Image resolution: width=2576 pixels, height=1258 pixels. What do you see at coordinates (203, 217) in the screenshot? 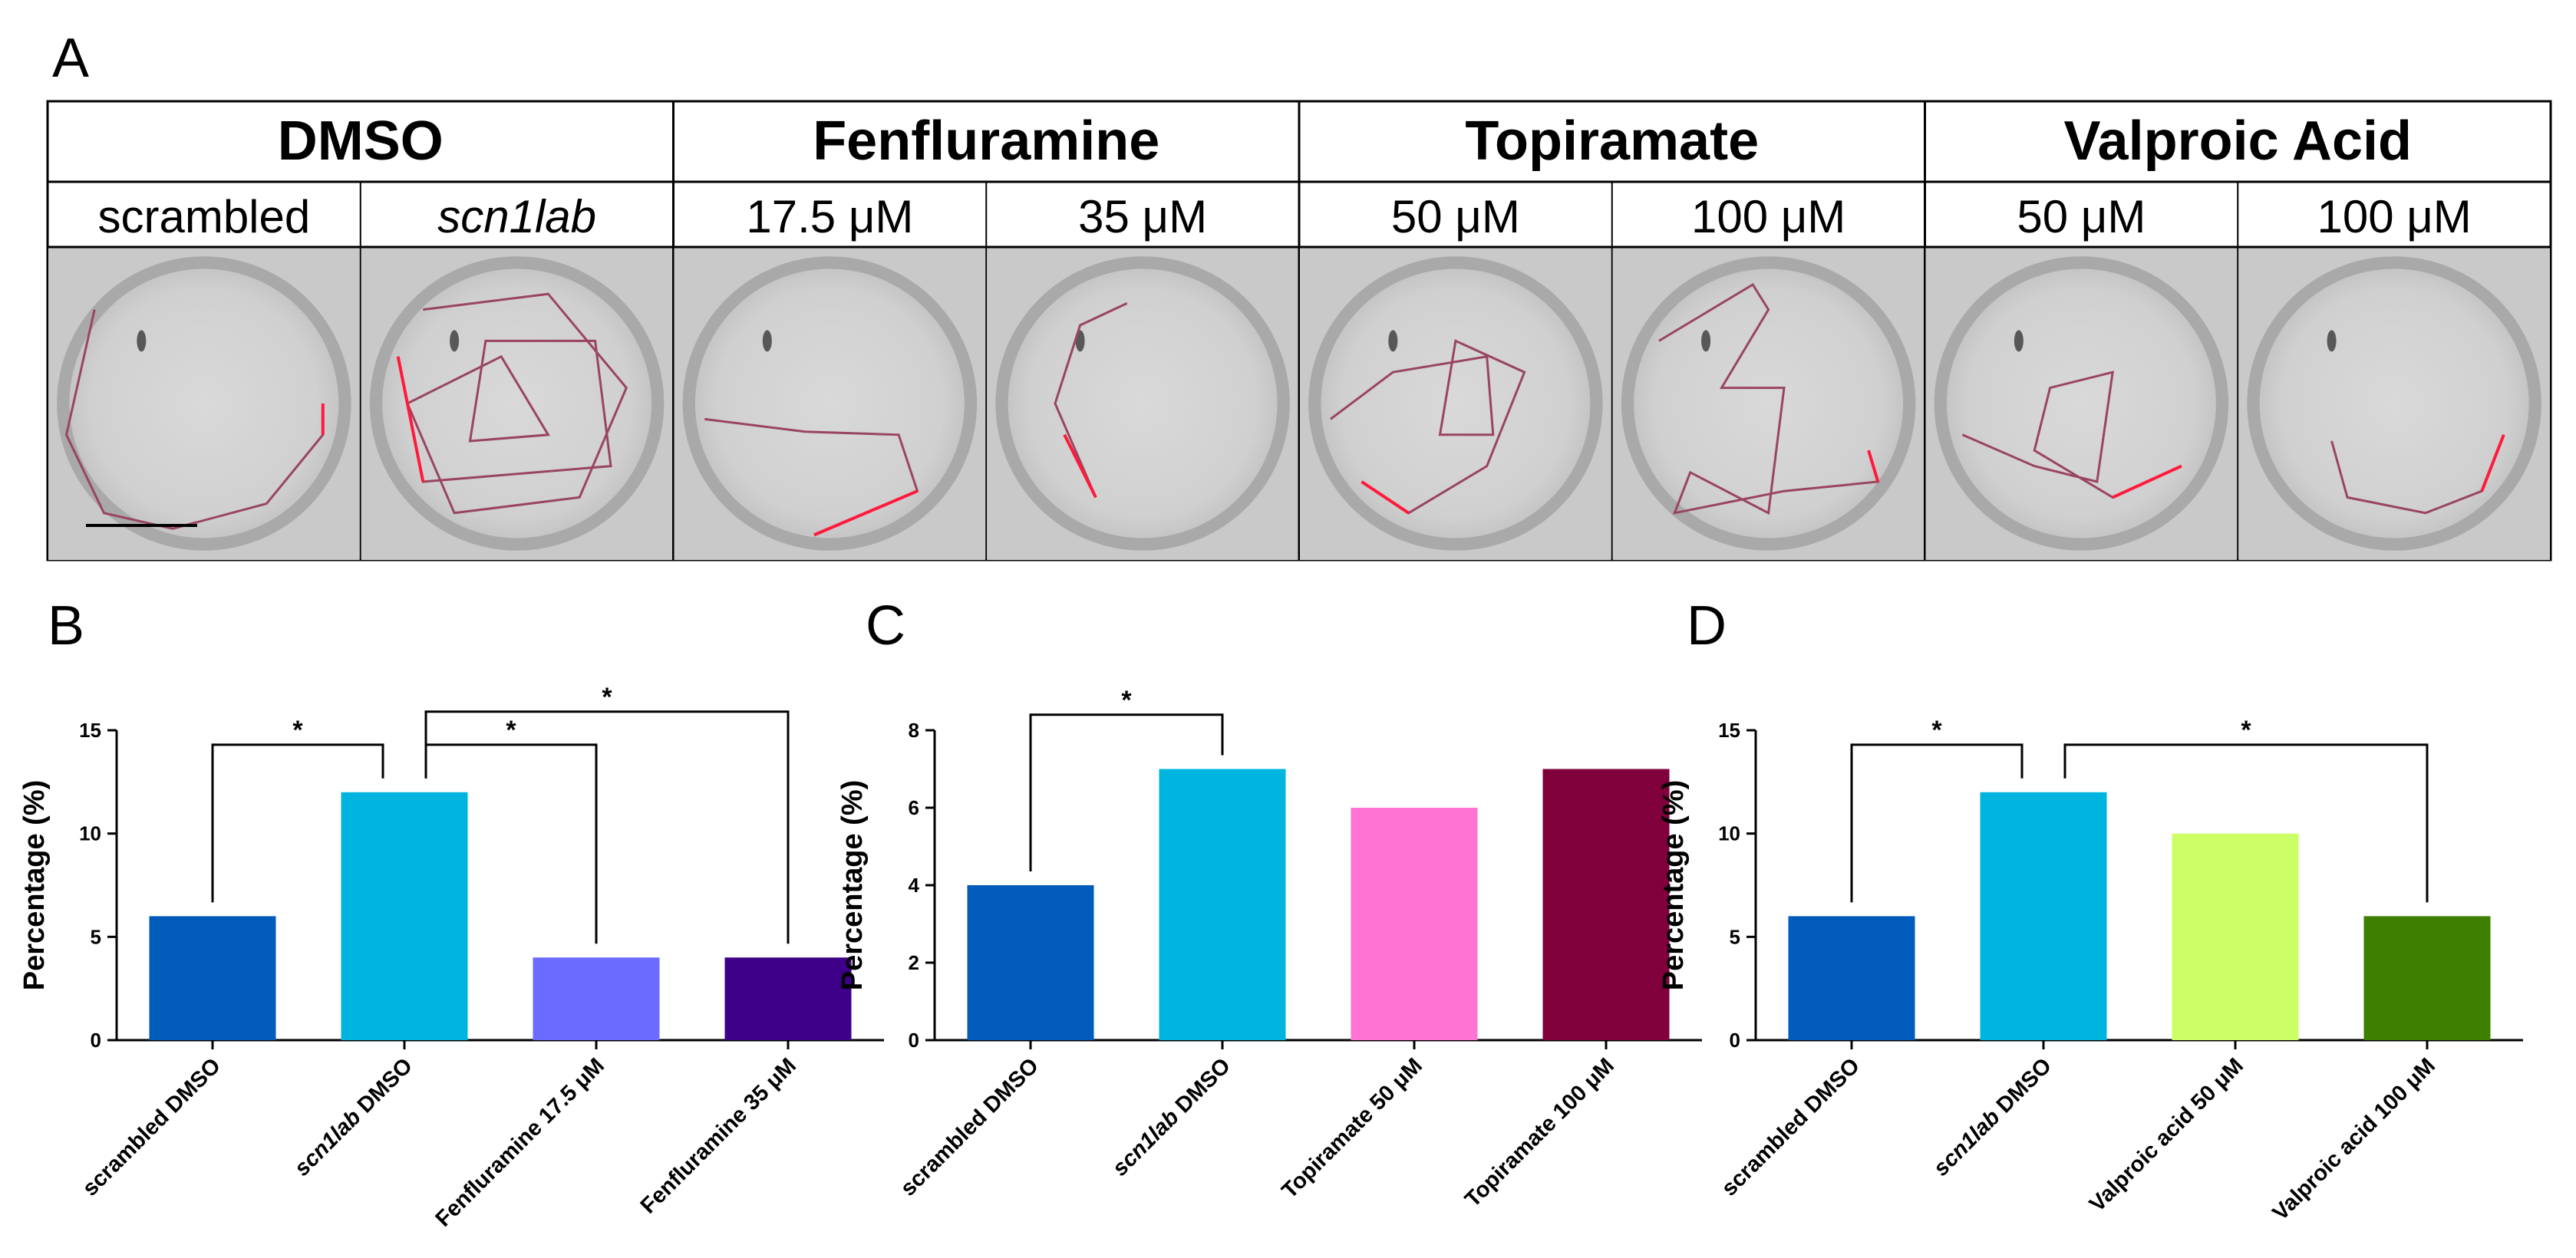
I see `condition-label: scrambled` at bounding box center [203, 217].